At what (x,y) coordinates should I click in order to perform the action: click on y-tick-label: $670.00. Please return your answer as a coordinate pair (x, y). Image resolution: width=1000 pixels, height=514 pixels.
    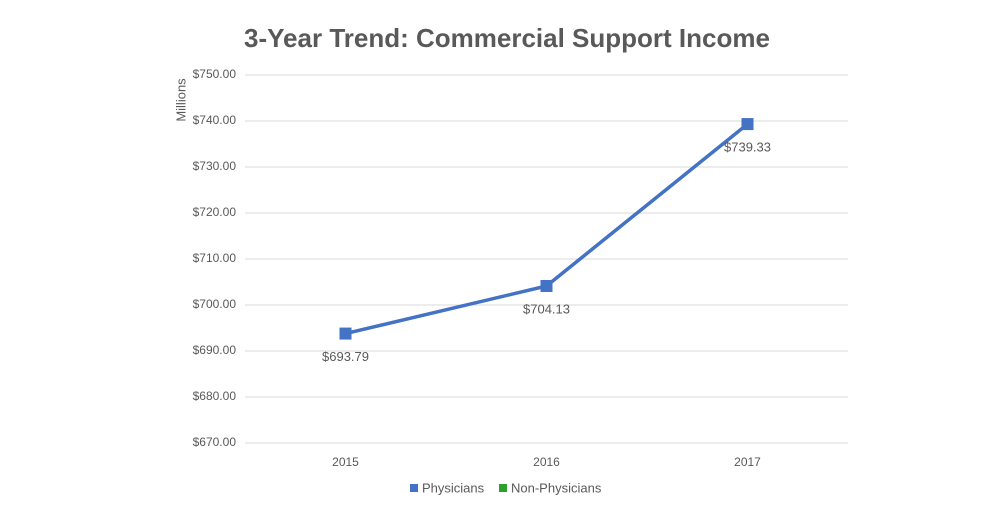
    Looking at the image, I should click on (215, 442).